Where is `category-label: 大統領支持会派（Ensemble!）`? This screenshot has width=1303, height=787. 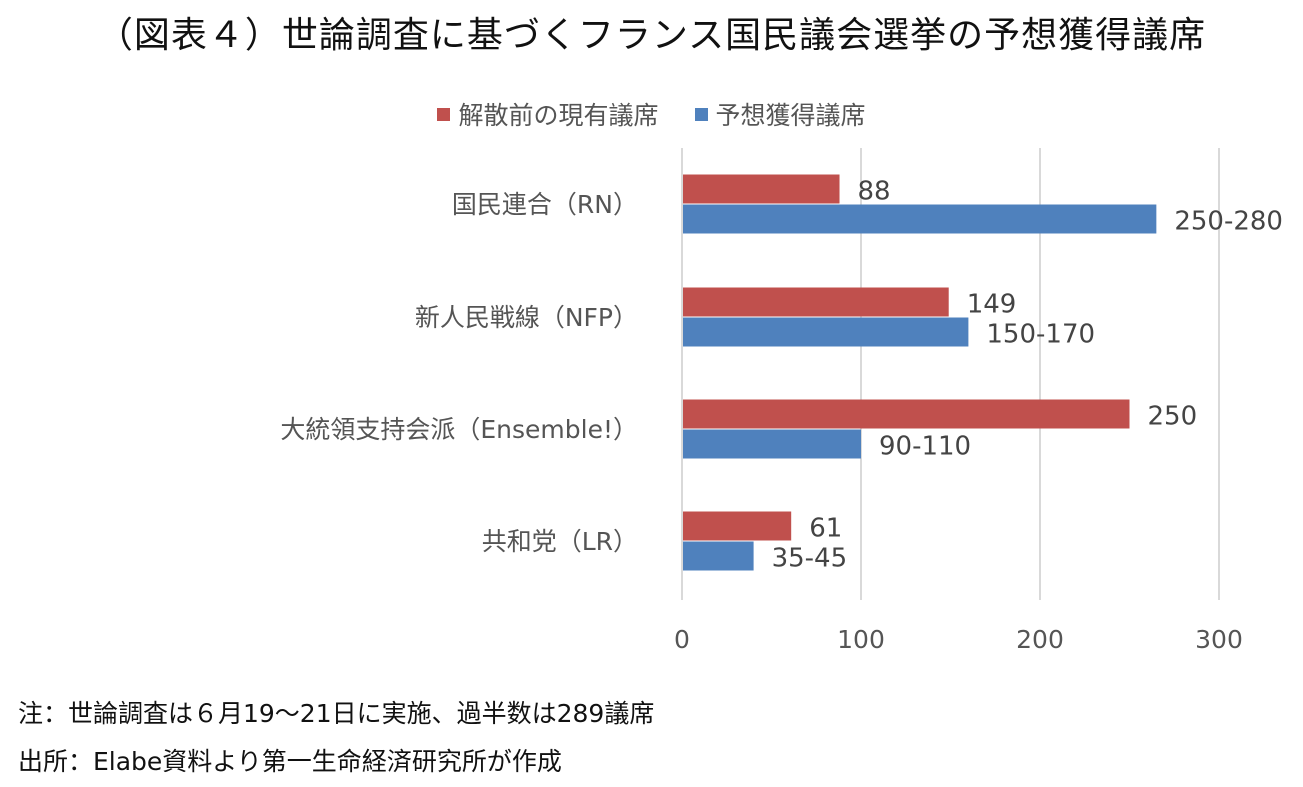 category-label: 大統領支持会派（Ensemble!） is located at coordinates (459, 429).